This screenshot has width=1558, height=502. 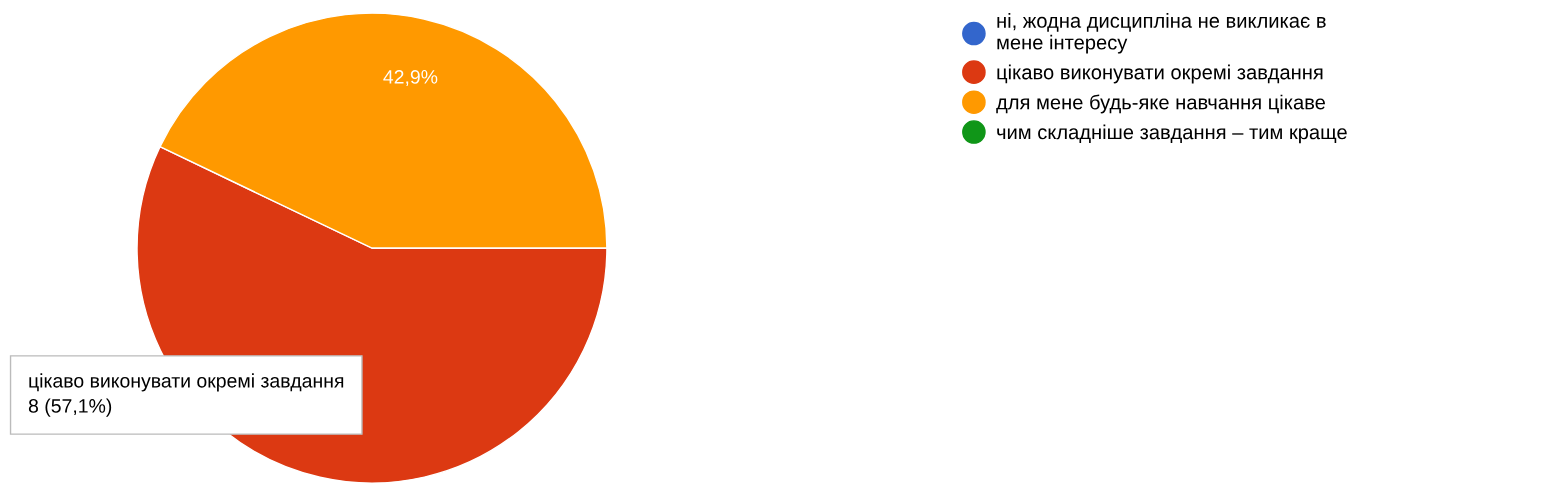 I want to click on legend-label: цікаво виконувати окремі завдання, so click(x=1160, y=74).